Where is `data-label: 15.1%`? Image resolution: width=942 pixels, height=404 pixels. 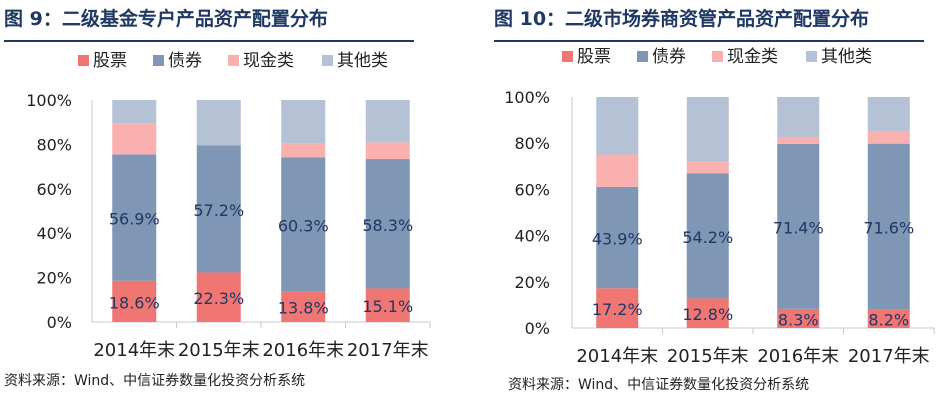
data-label: 15.1% is located at coordinates (387, 306).